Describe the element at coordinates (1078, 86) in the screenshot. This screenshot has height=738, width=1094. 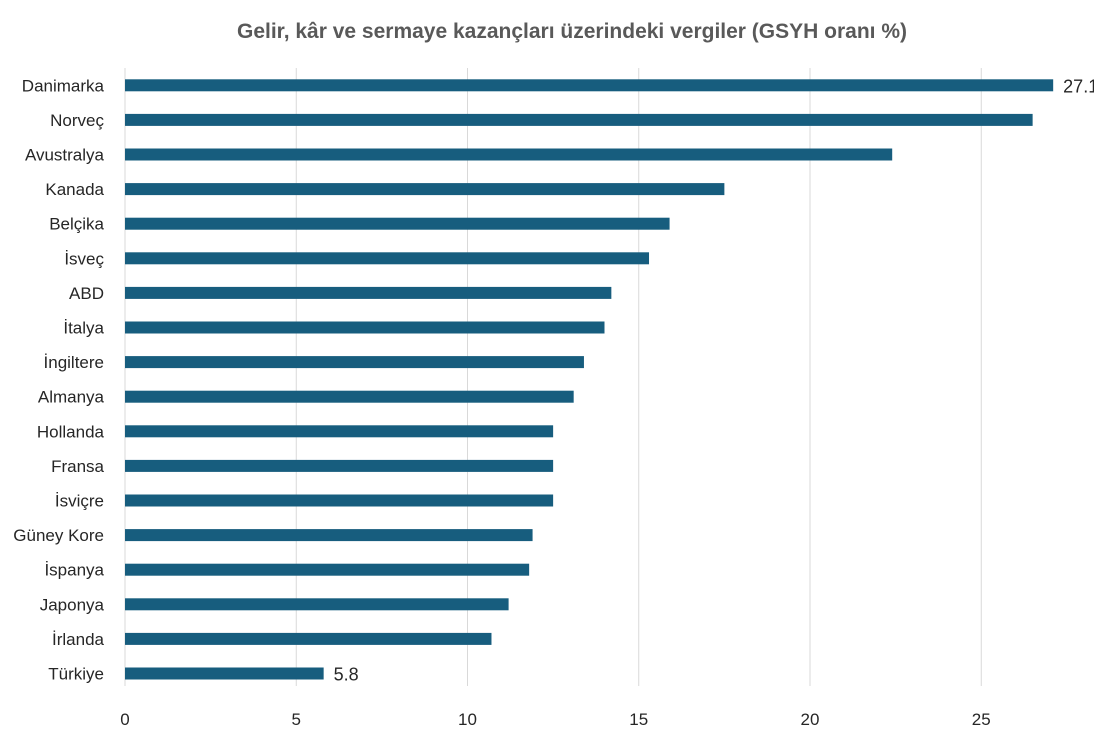
I see `data-label: 27.1` at that location.